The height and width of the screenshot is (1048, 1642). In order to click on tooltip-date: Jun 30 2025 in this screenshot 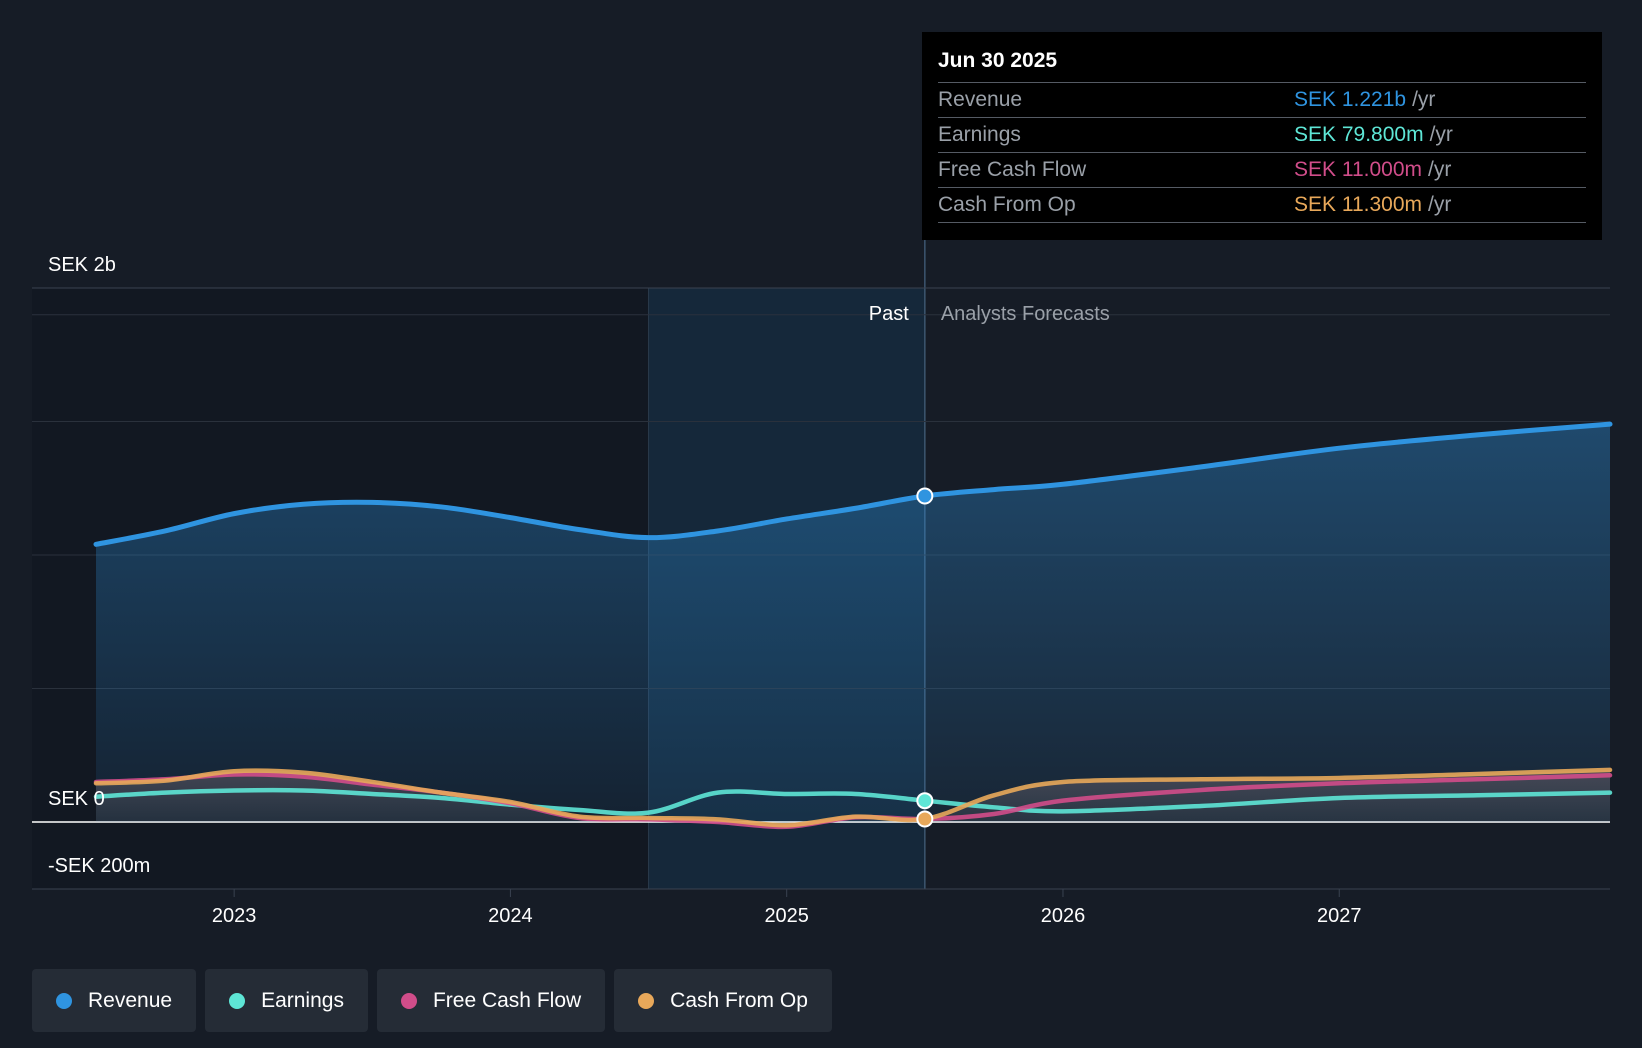, I will do `click(998, 60)`.